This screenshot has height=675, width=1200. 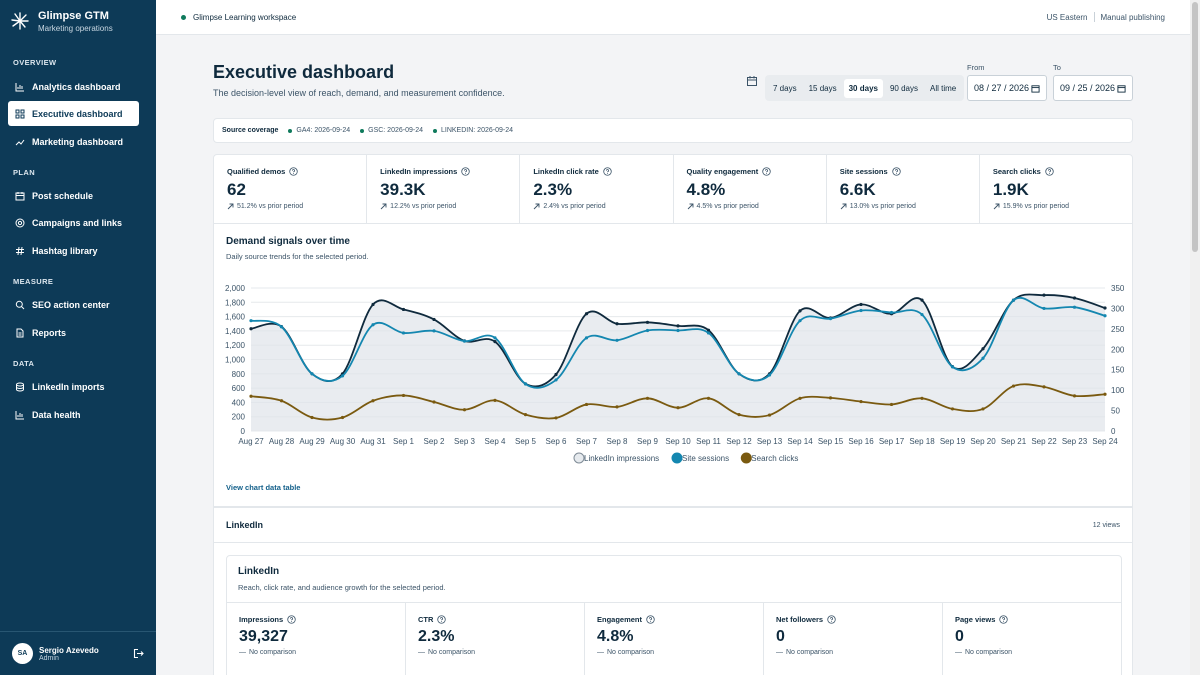 I want to click on to-date-input: 09 / 25 / 2026, so click(x=1093, y=88).